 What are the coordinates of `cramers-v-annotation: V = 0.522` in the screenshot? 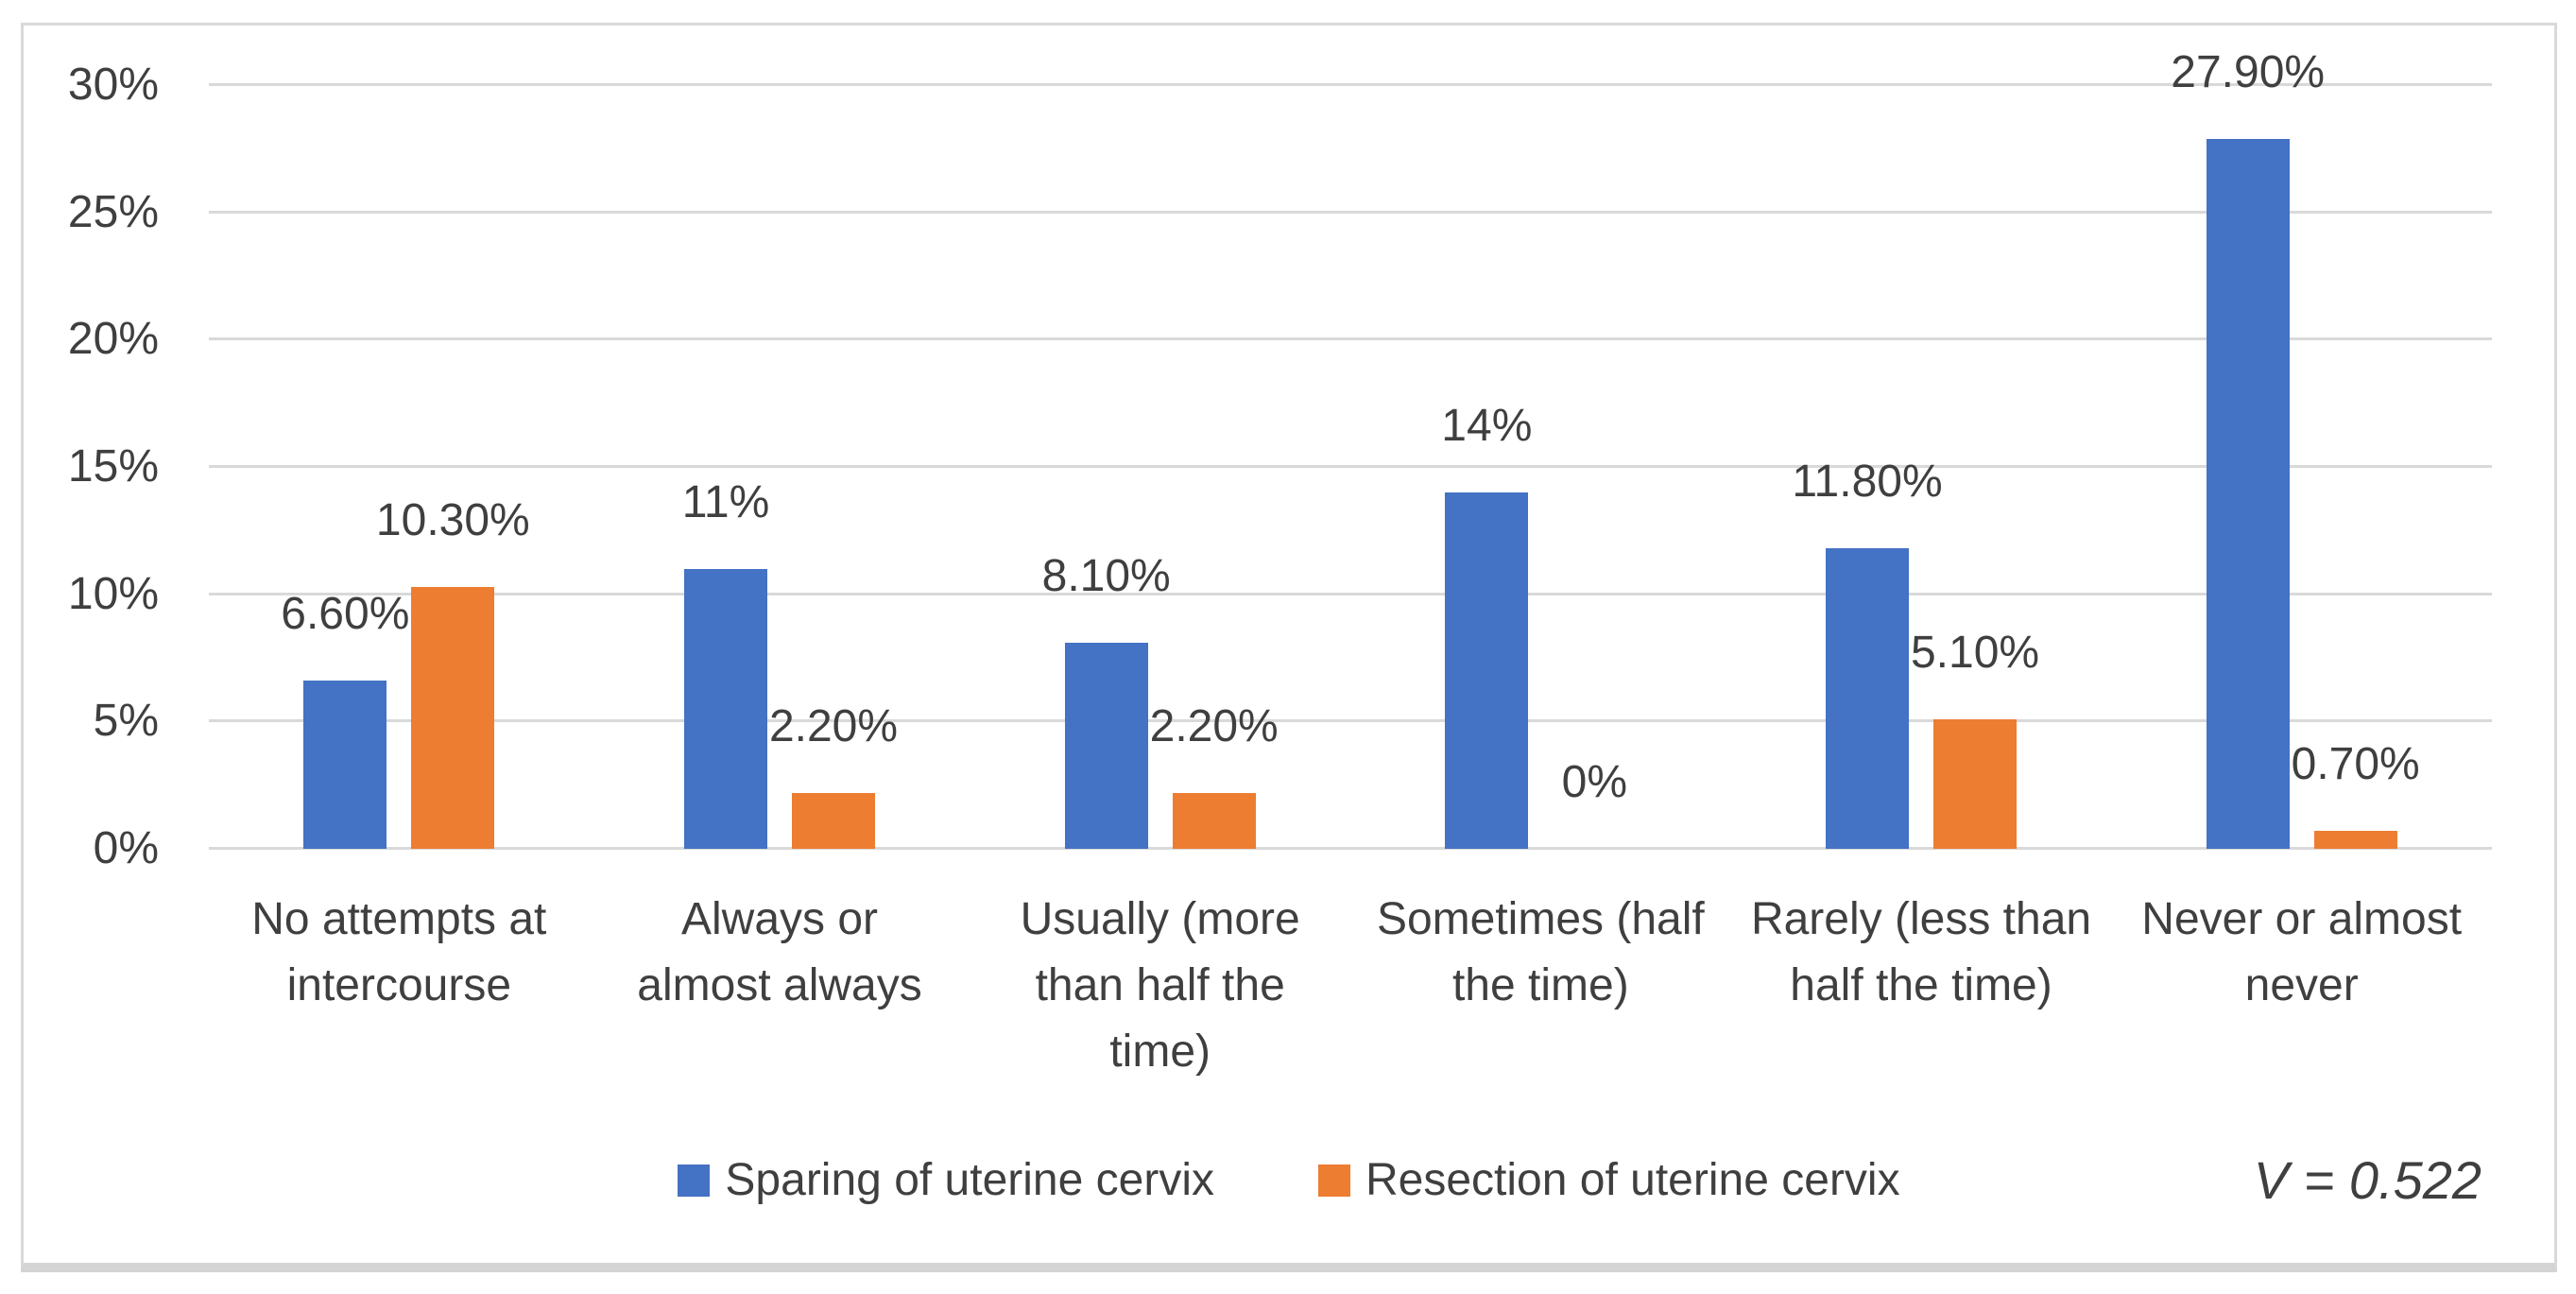 It's located at (2367, 1180).